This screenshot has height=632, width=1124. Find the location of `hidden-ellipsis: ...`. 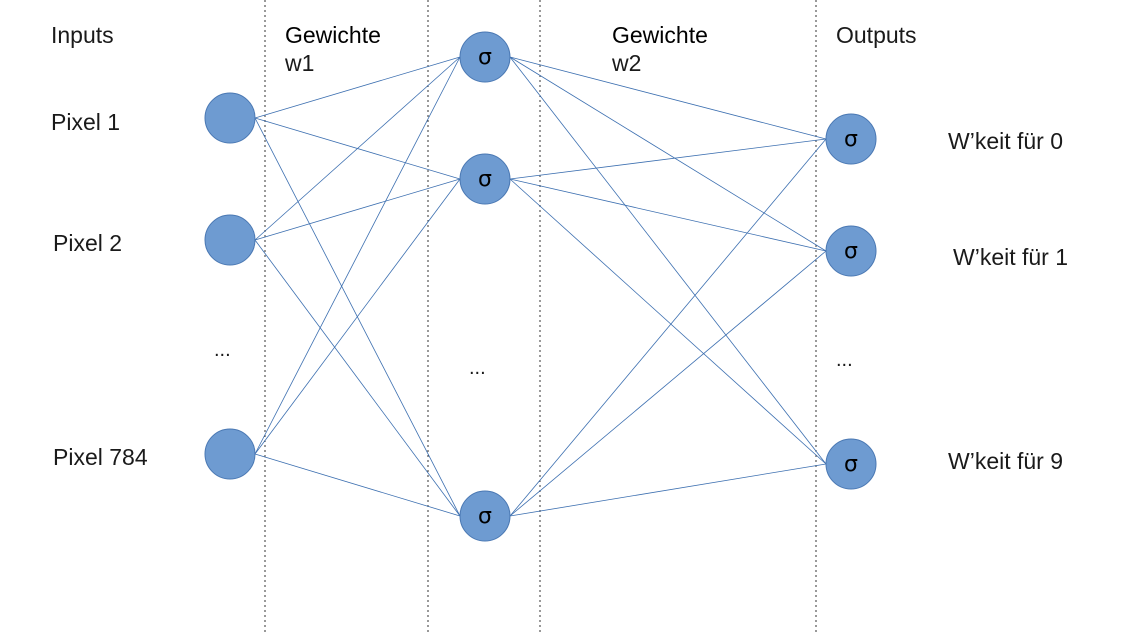

hidden-ellipsis: ... is located at coordinates (477, 368).